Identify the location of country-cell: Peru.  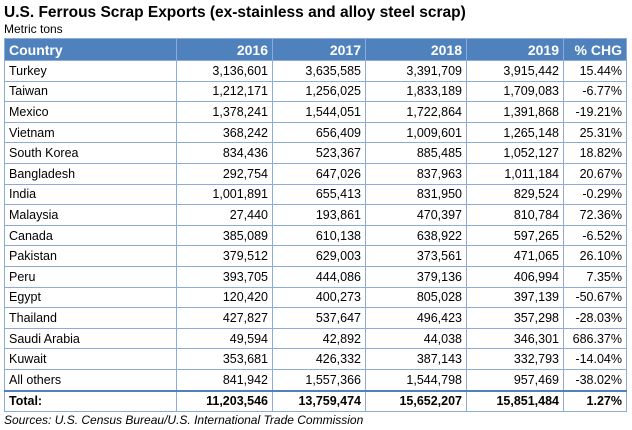
(90, 276).